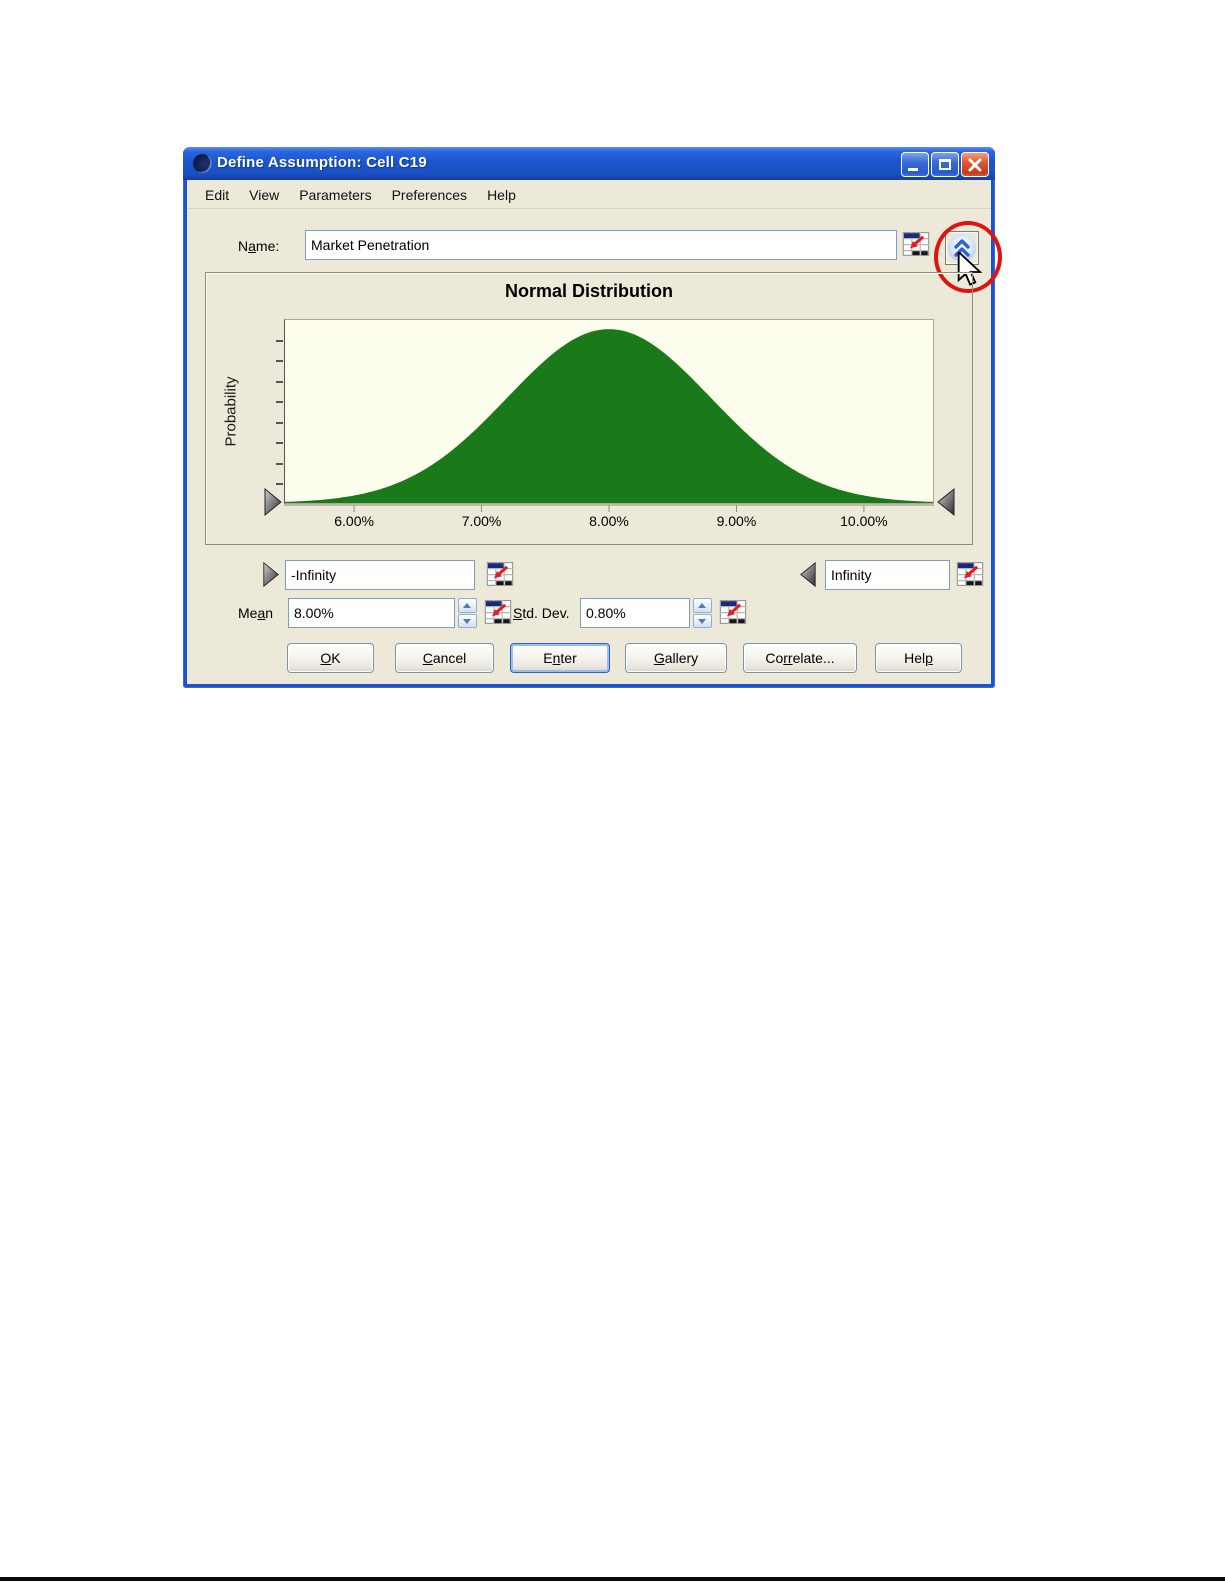  I want to click on name-label: Name:, so click(259, 246).